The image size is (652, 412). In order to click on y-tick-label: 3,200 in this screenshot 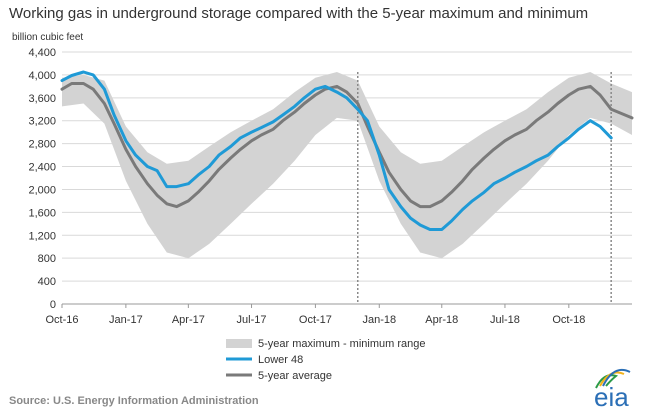, I will do `click(42, 122)`.